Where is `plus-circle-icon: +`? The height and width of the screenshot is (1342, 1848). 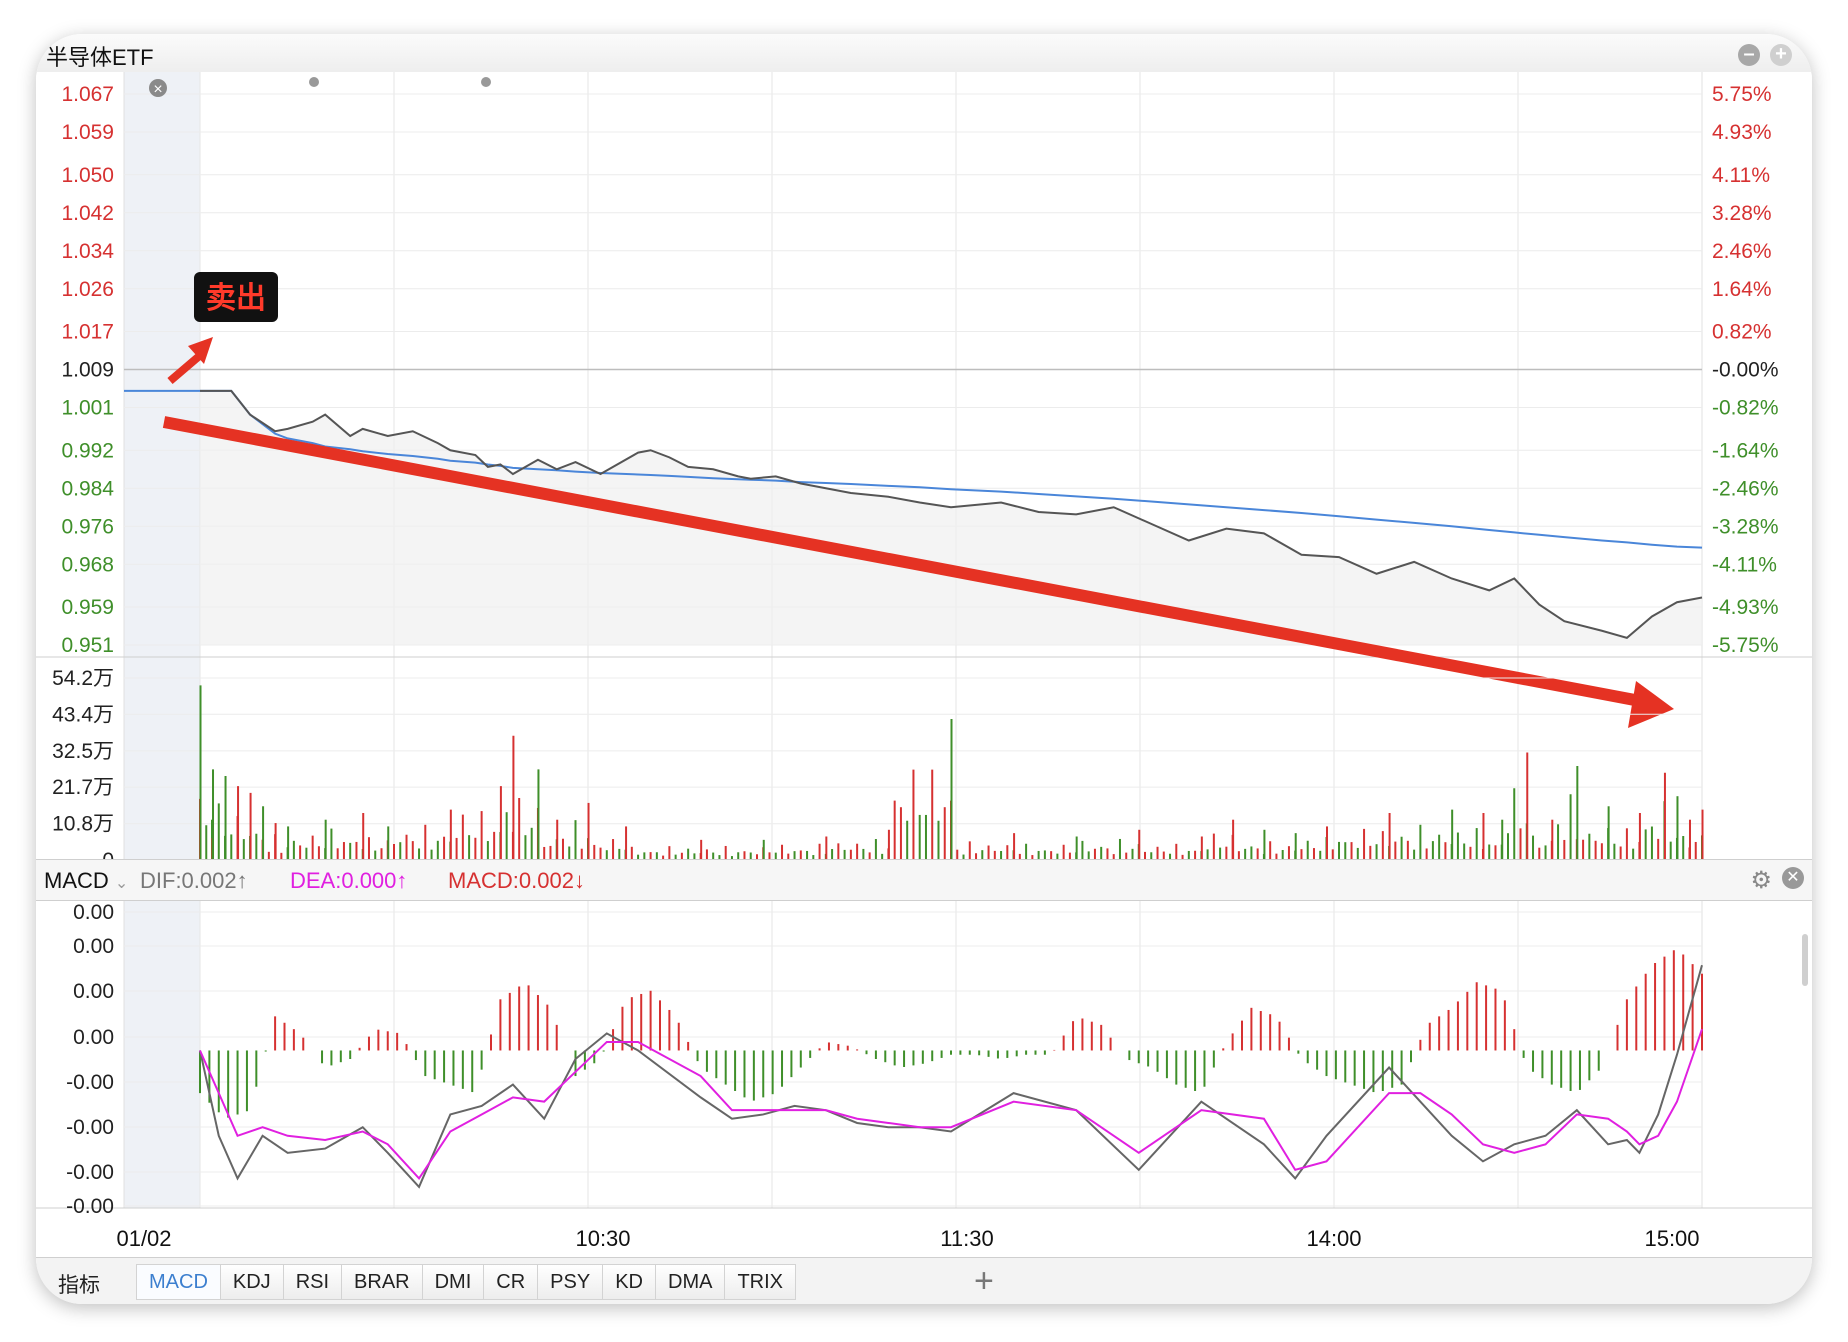 plus-circle-icon: + is located at coordinates (1781, 55).